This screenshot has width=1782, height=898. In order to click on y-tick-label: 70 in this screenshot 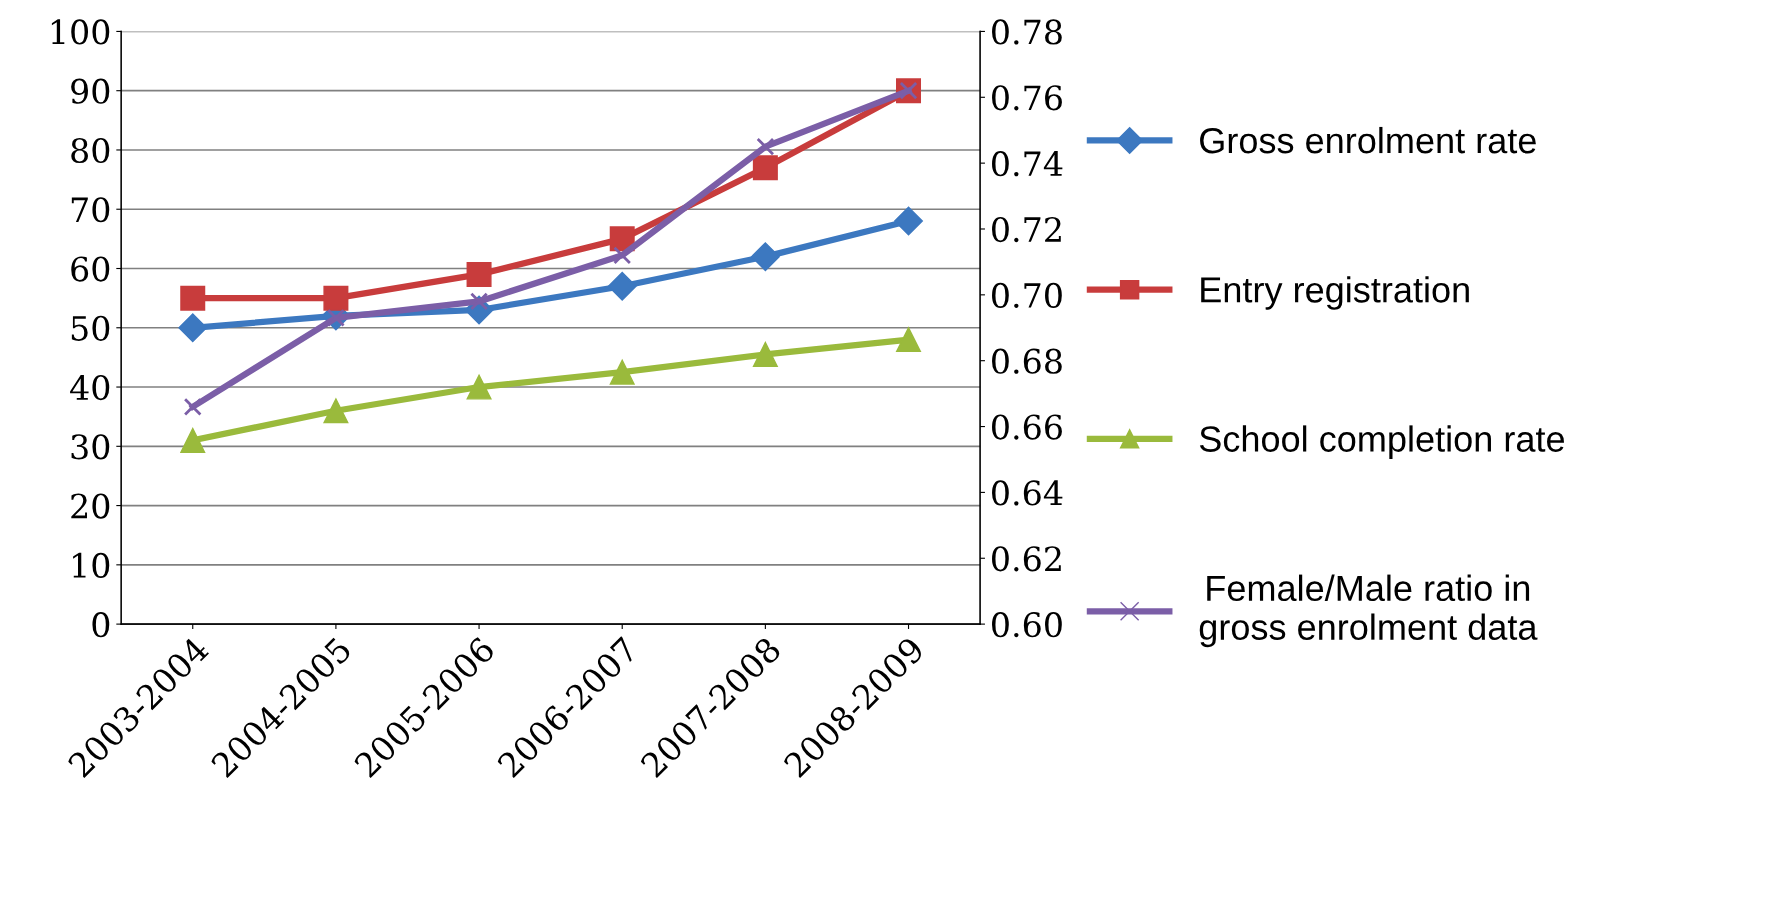, I will do `click(90, 210)`.